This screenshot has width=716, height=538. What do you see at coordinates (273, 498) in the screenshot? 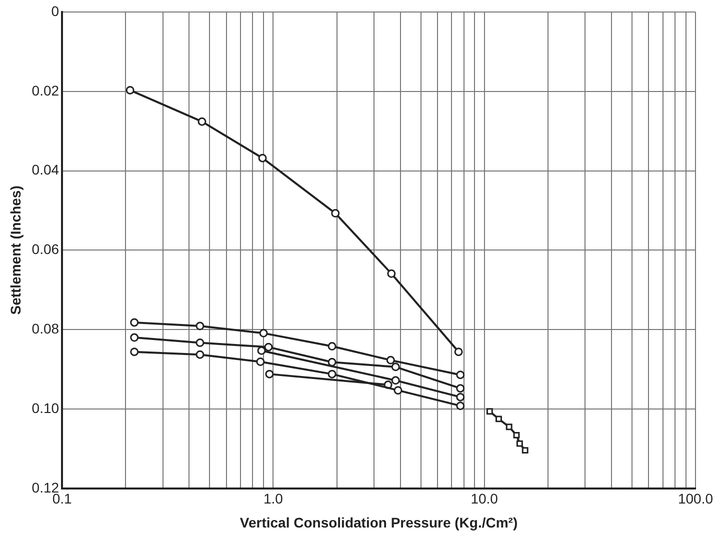
I see `x-tick-label: 1.0` at bounding box center [273, 498].